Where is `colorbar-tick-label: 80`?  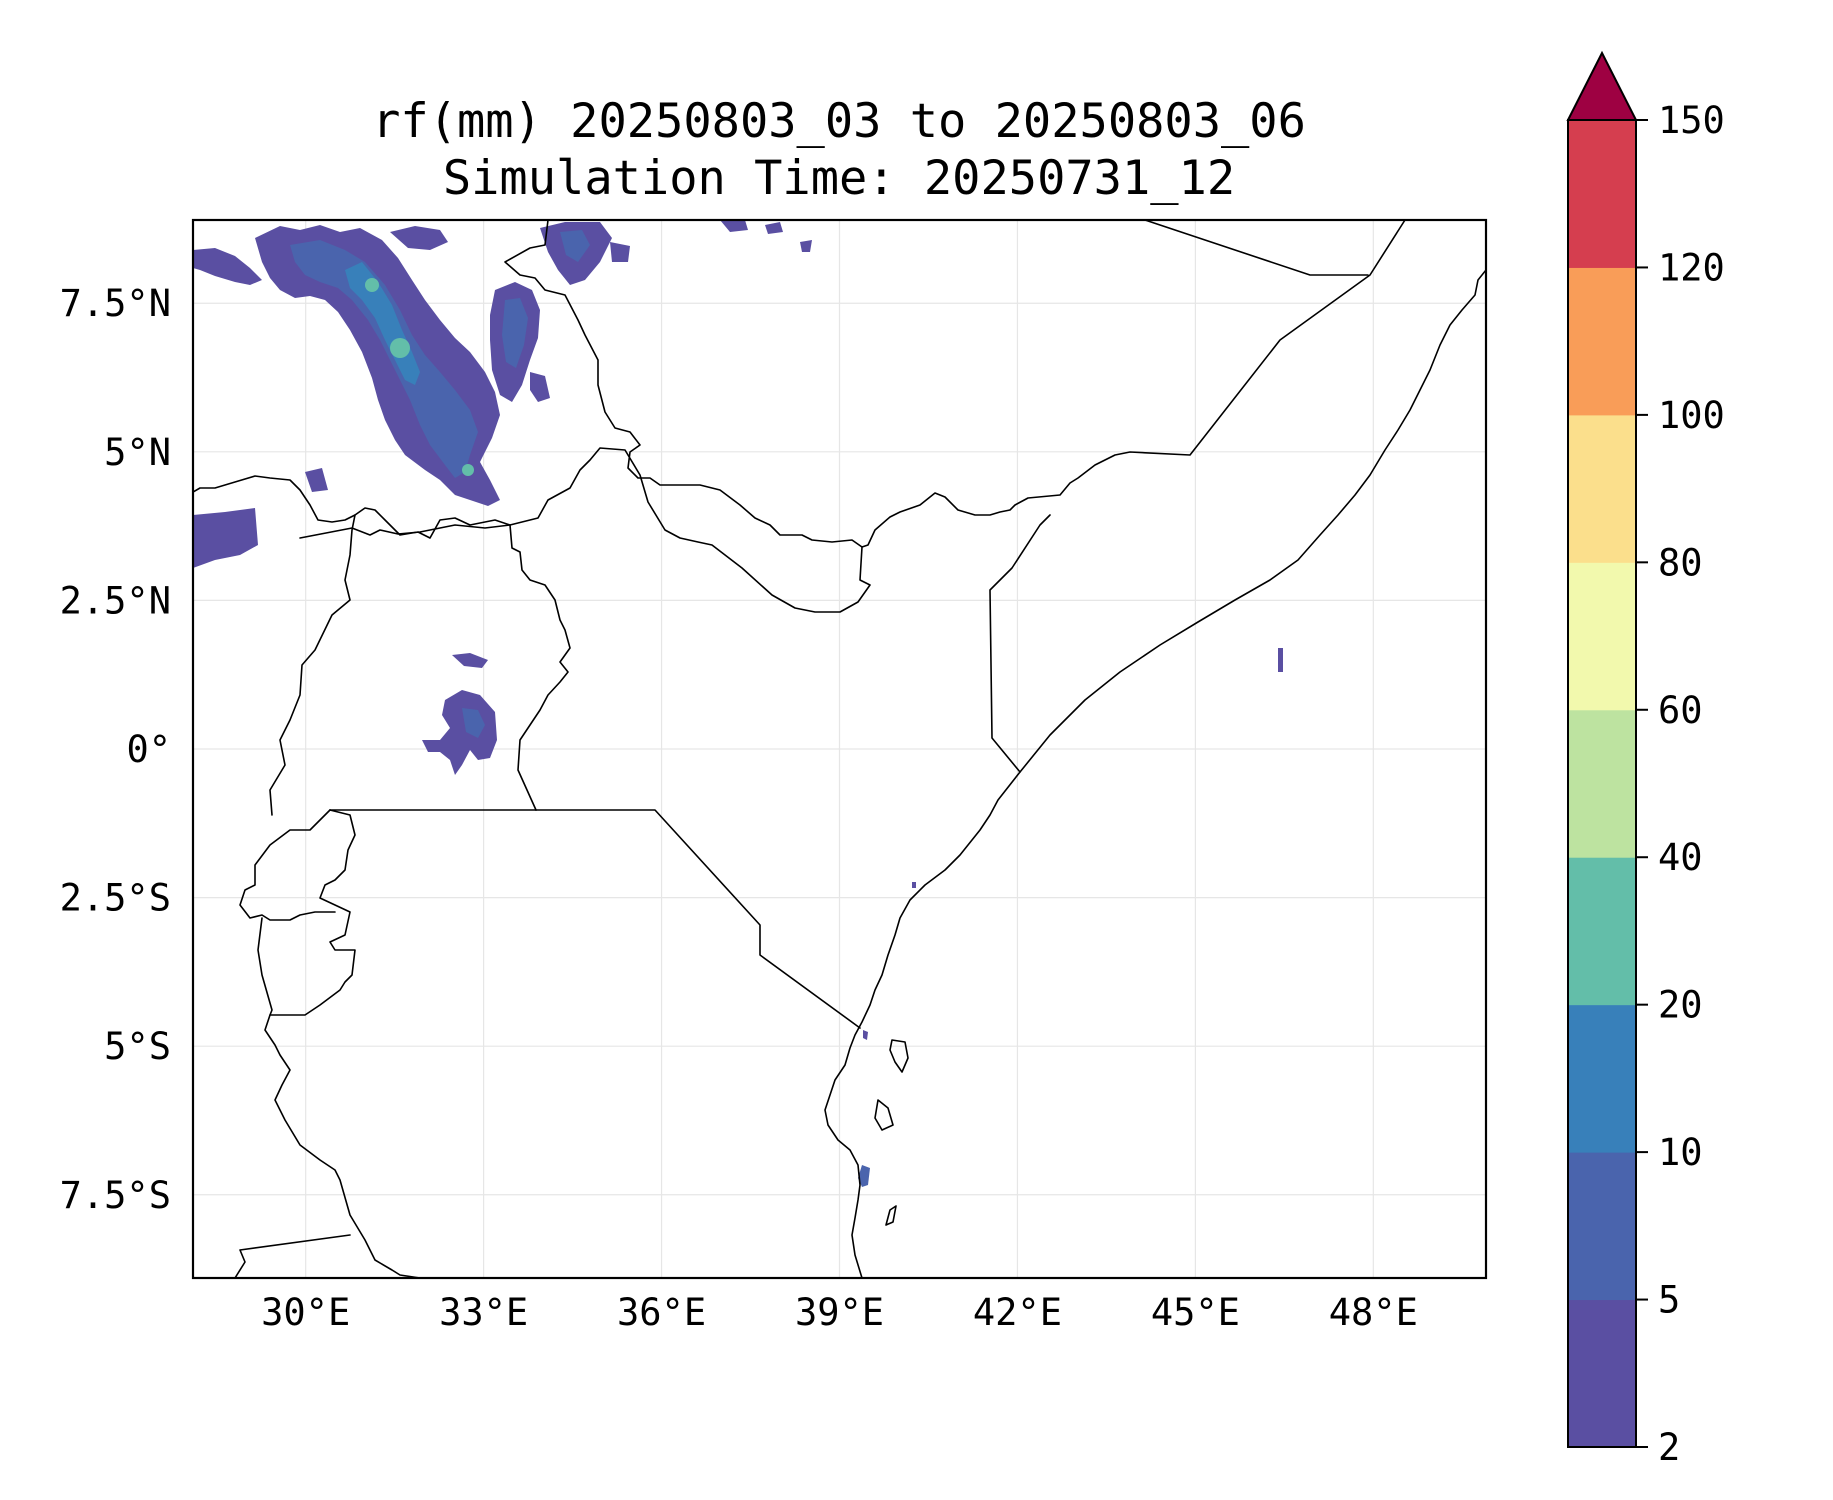 colorbar-tick-label: 80 is located at coordinates (1680, 562).